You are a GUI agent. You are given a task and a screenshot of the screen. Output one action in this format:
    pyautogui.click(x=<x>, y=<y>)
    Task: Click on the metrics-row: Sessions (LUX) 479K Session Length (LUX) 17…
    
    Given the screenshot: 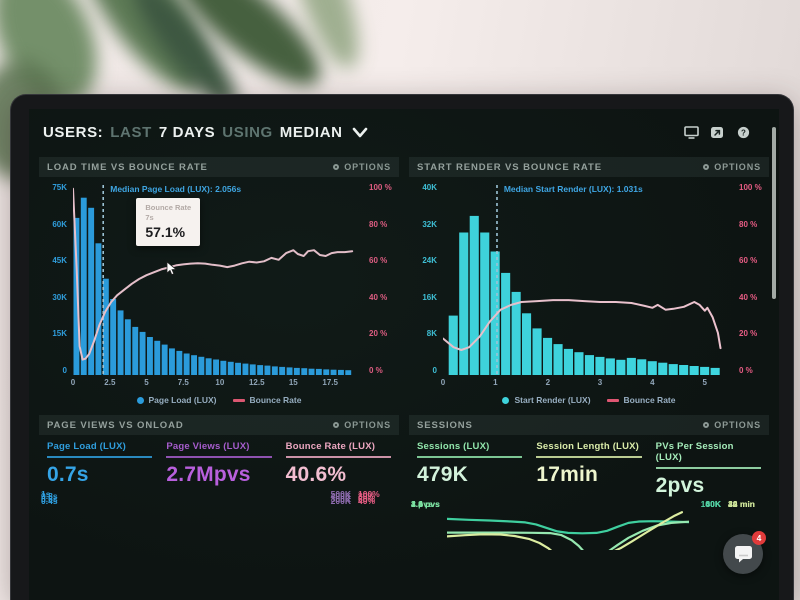 What is the action you would take?
    pyautogui.click(x=589, y=468)
    